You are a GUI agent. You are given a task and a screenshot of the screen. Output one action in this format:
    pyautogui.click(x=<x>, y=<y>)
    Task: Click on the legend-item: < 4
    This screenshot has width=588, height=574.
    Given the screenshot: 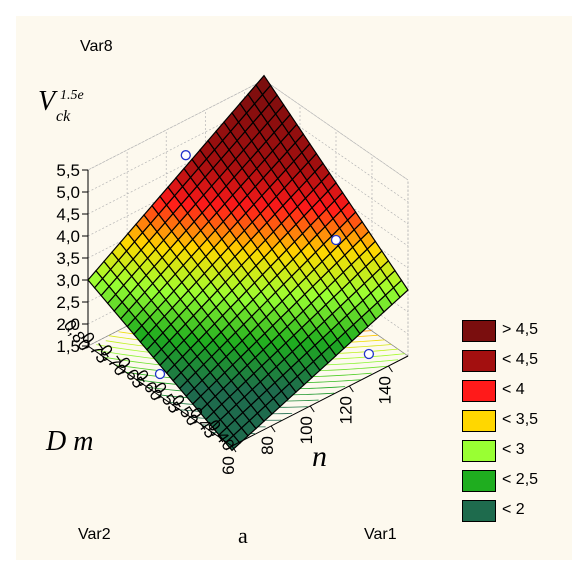 What is the action you would take?
    pyautogui.click(x=522, y=393)
    